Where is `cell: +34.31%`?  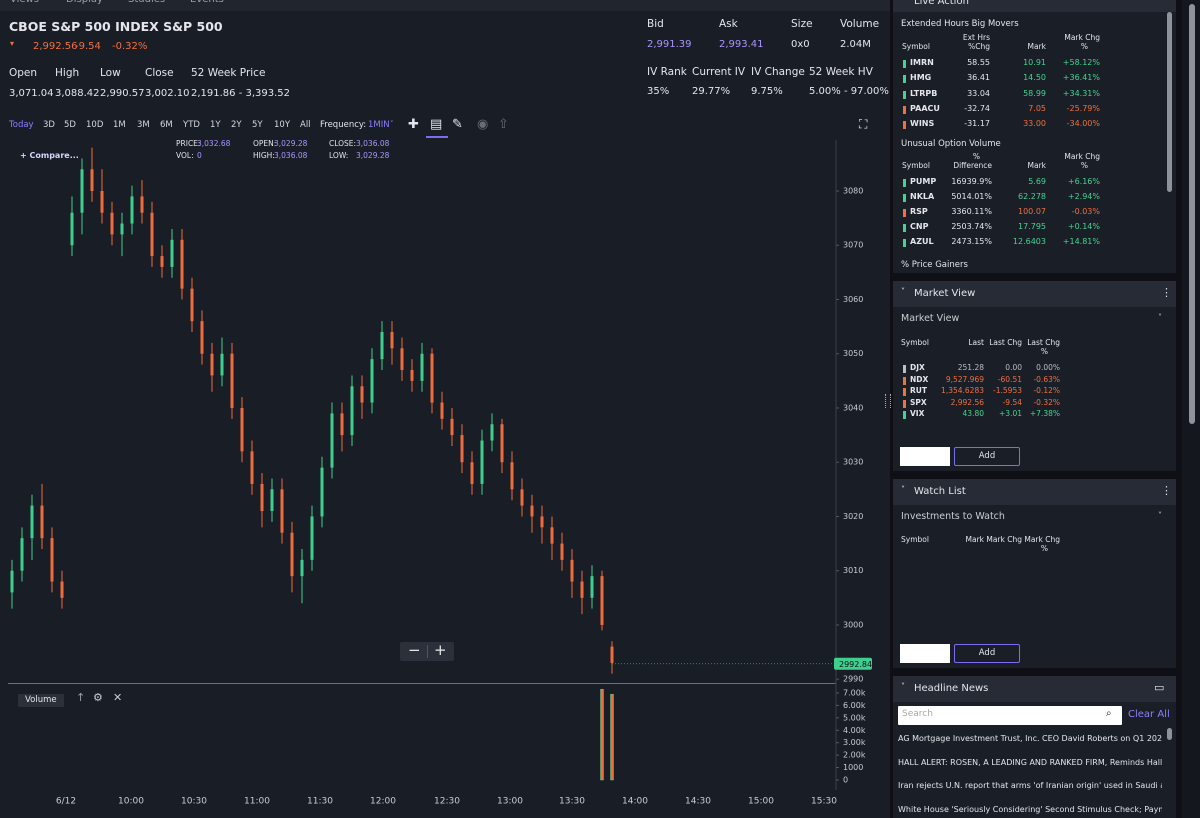
cell: +34.31% is located at coordinates (1081, 93).